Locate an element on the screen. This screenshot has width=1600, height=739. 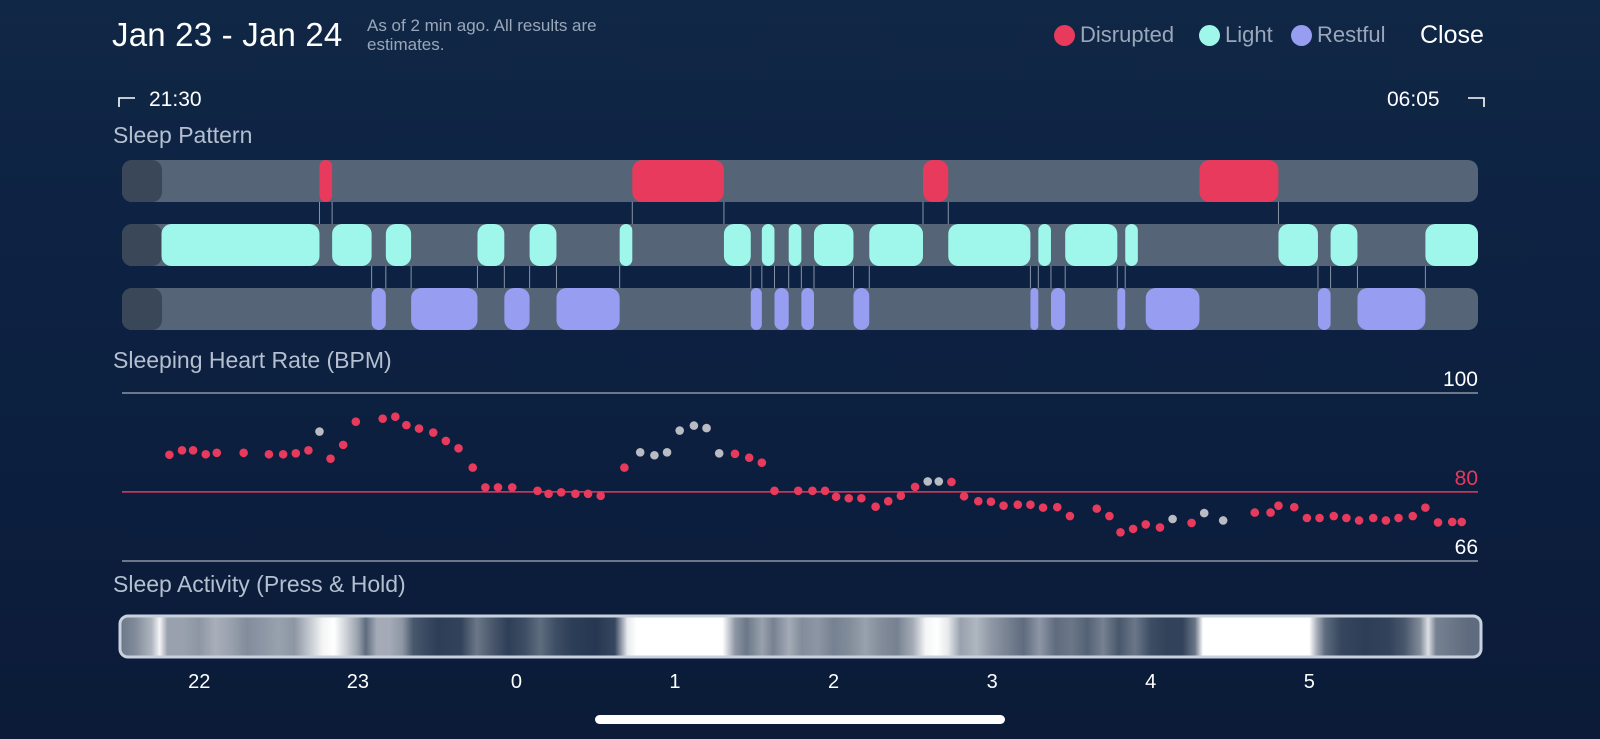
sleep-segment-disrupted is located at coordinates (678, 181).